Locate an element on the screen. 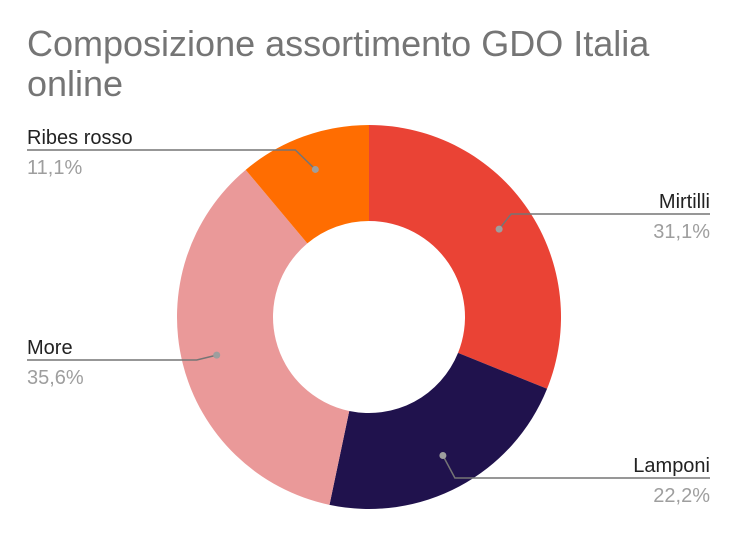  slice-mirtilli is located at coordinates (465, 257).